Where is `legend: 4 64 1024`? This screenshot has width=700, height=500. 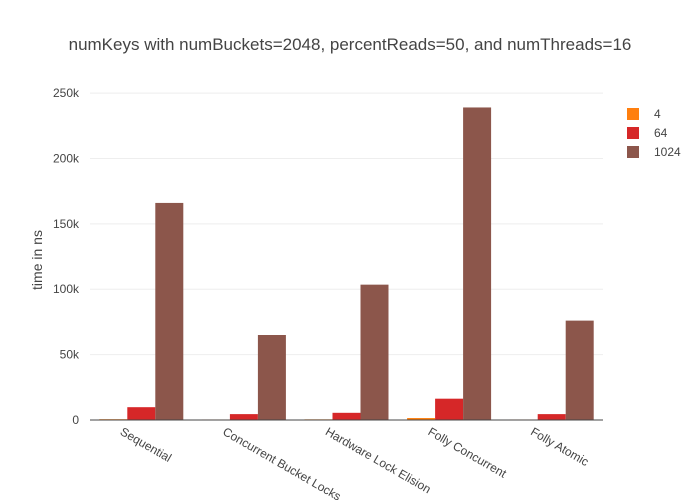 legend: 4 64 1024 is located at coordinates (654, 133).